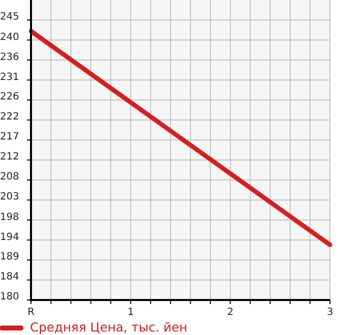  What do you see at coordinates (10, 157) in the screenshot?
I see `y-tick-label: 212` at bounding box center [10, 157].